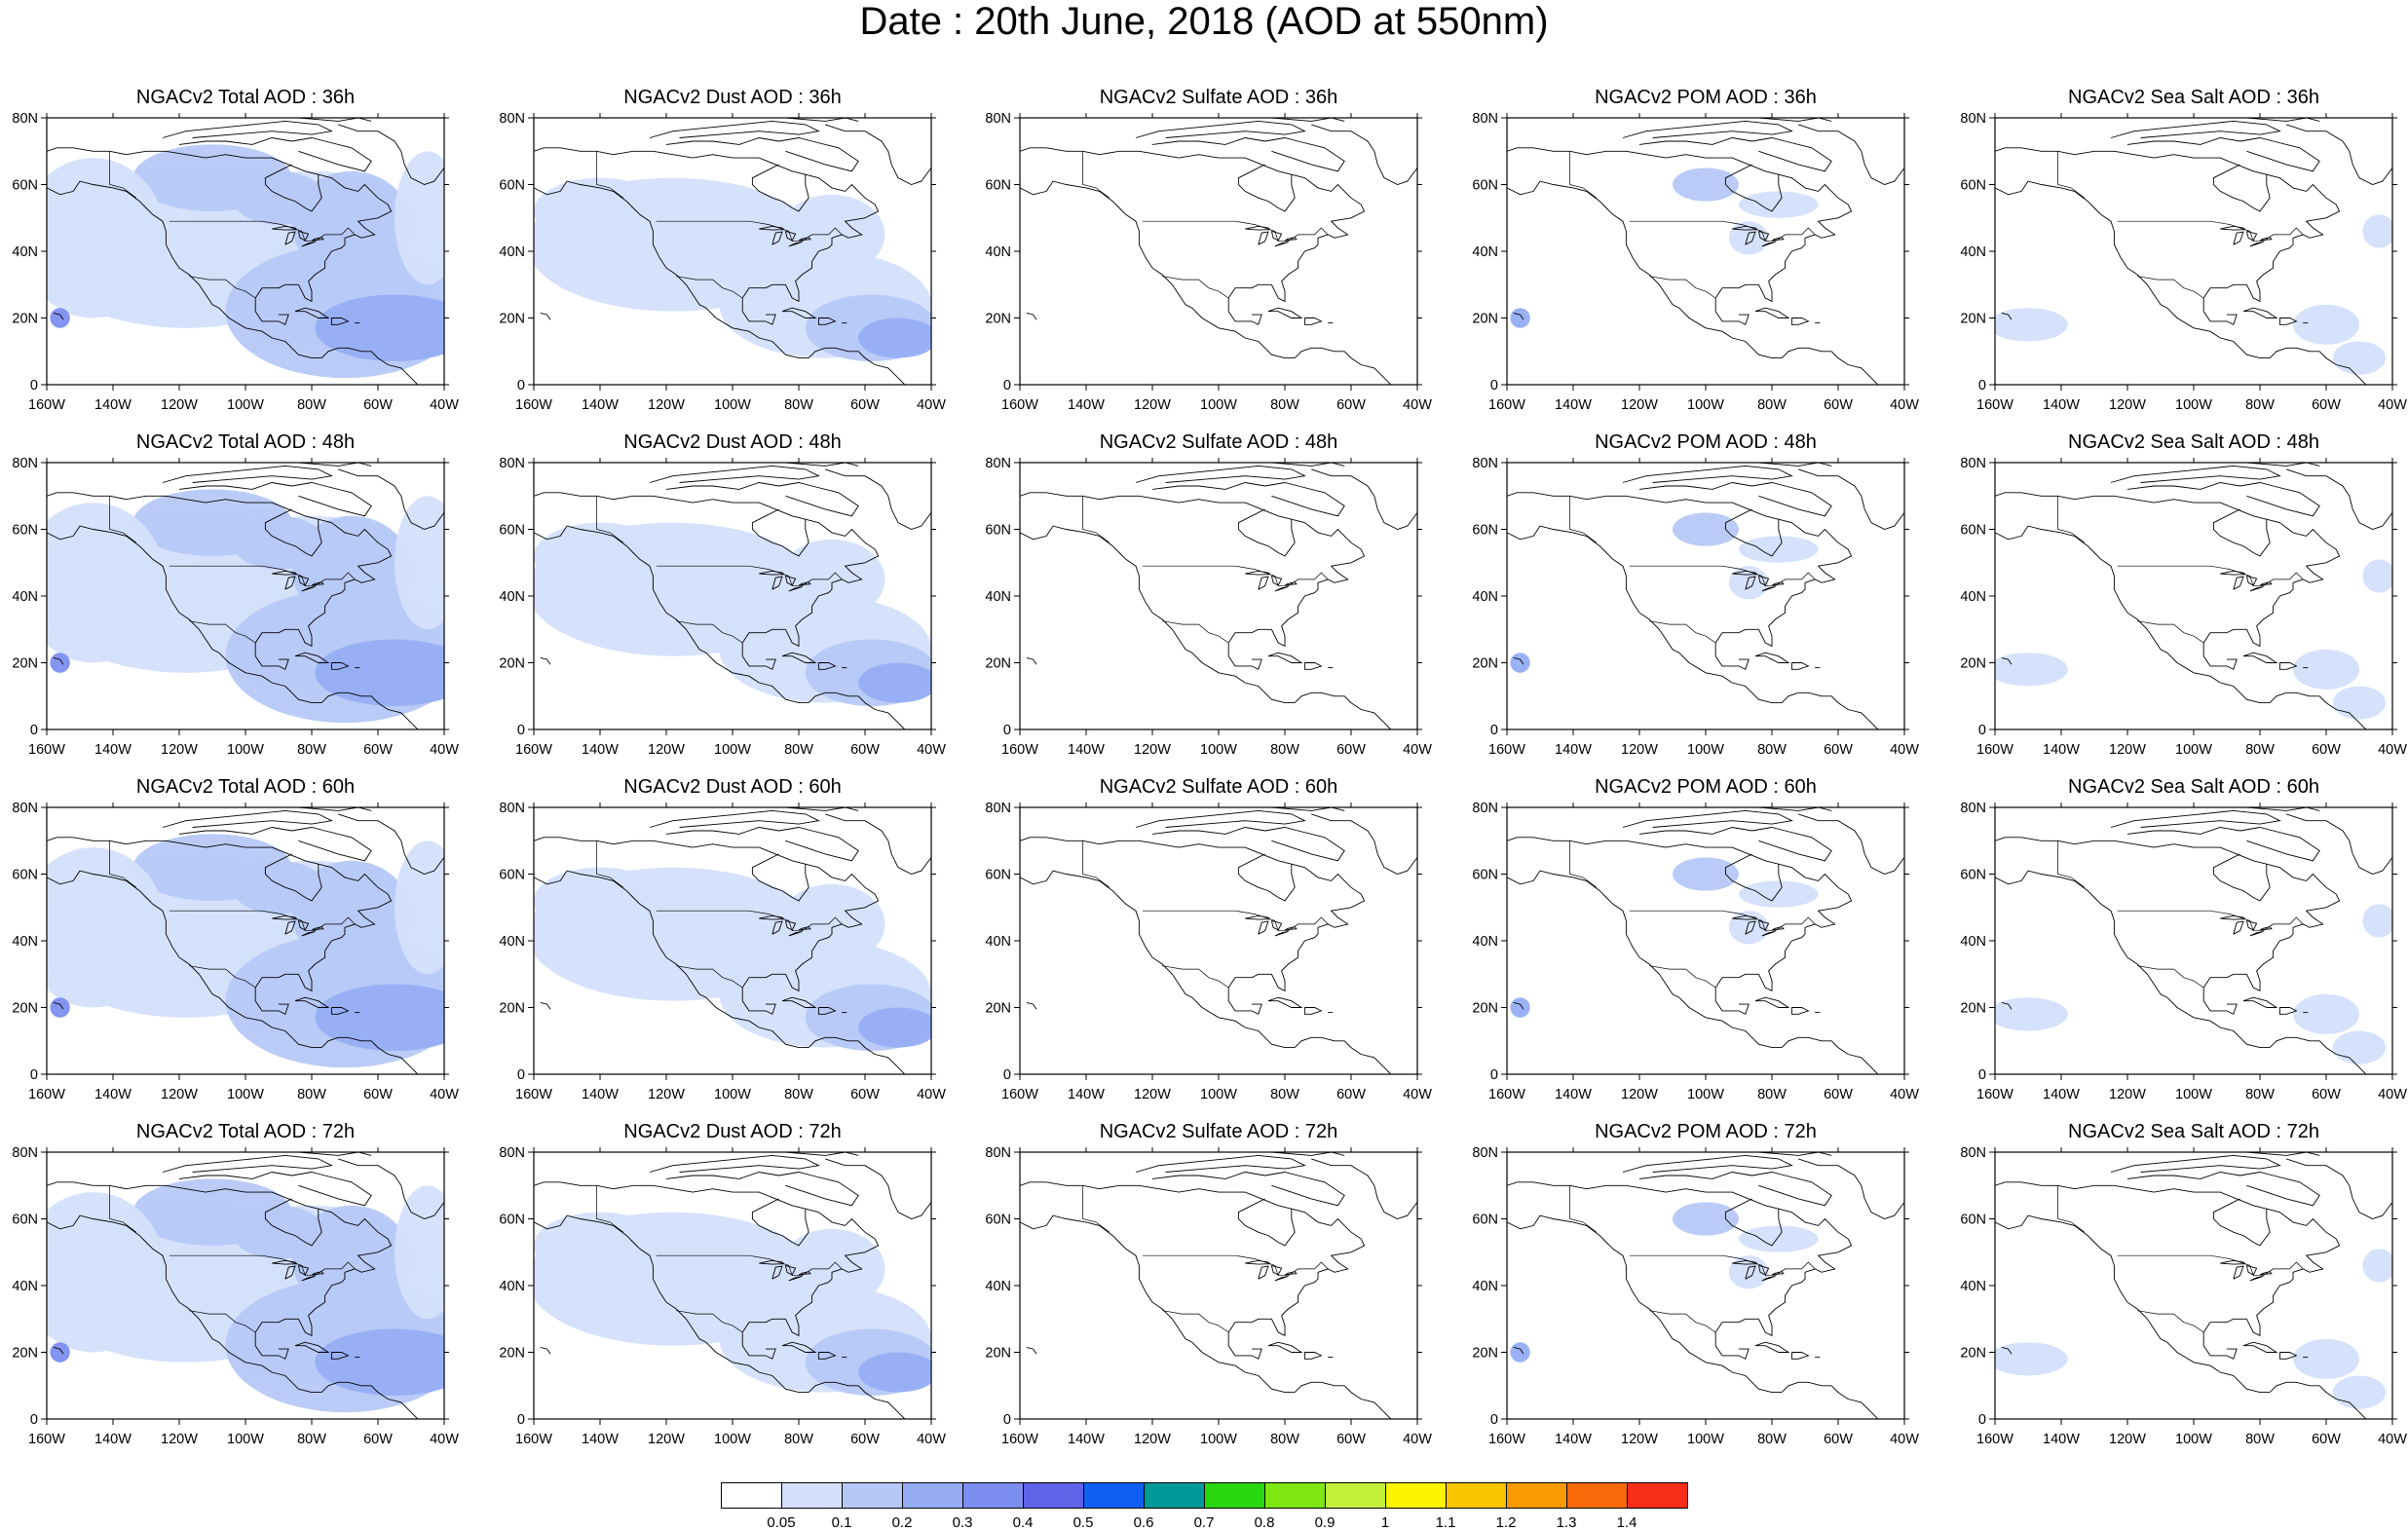 This screenshot has width=2408, height=1531. Describe the element at coordinates (1218, 1131) in the screenshot. I see `panel-title: NGACv2 Sulfate AOD : 72h` at that location.